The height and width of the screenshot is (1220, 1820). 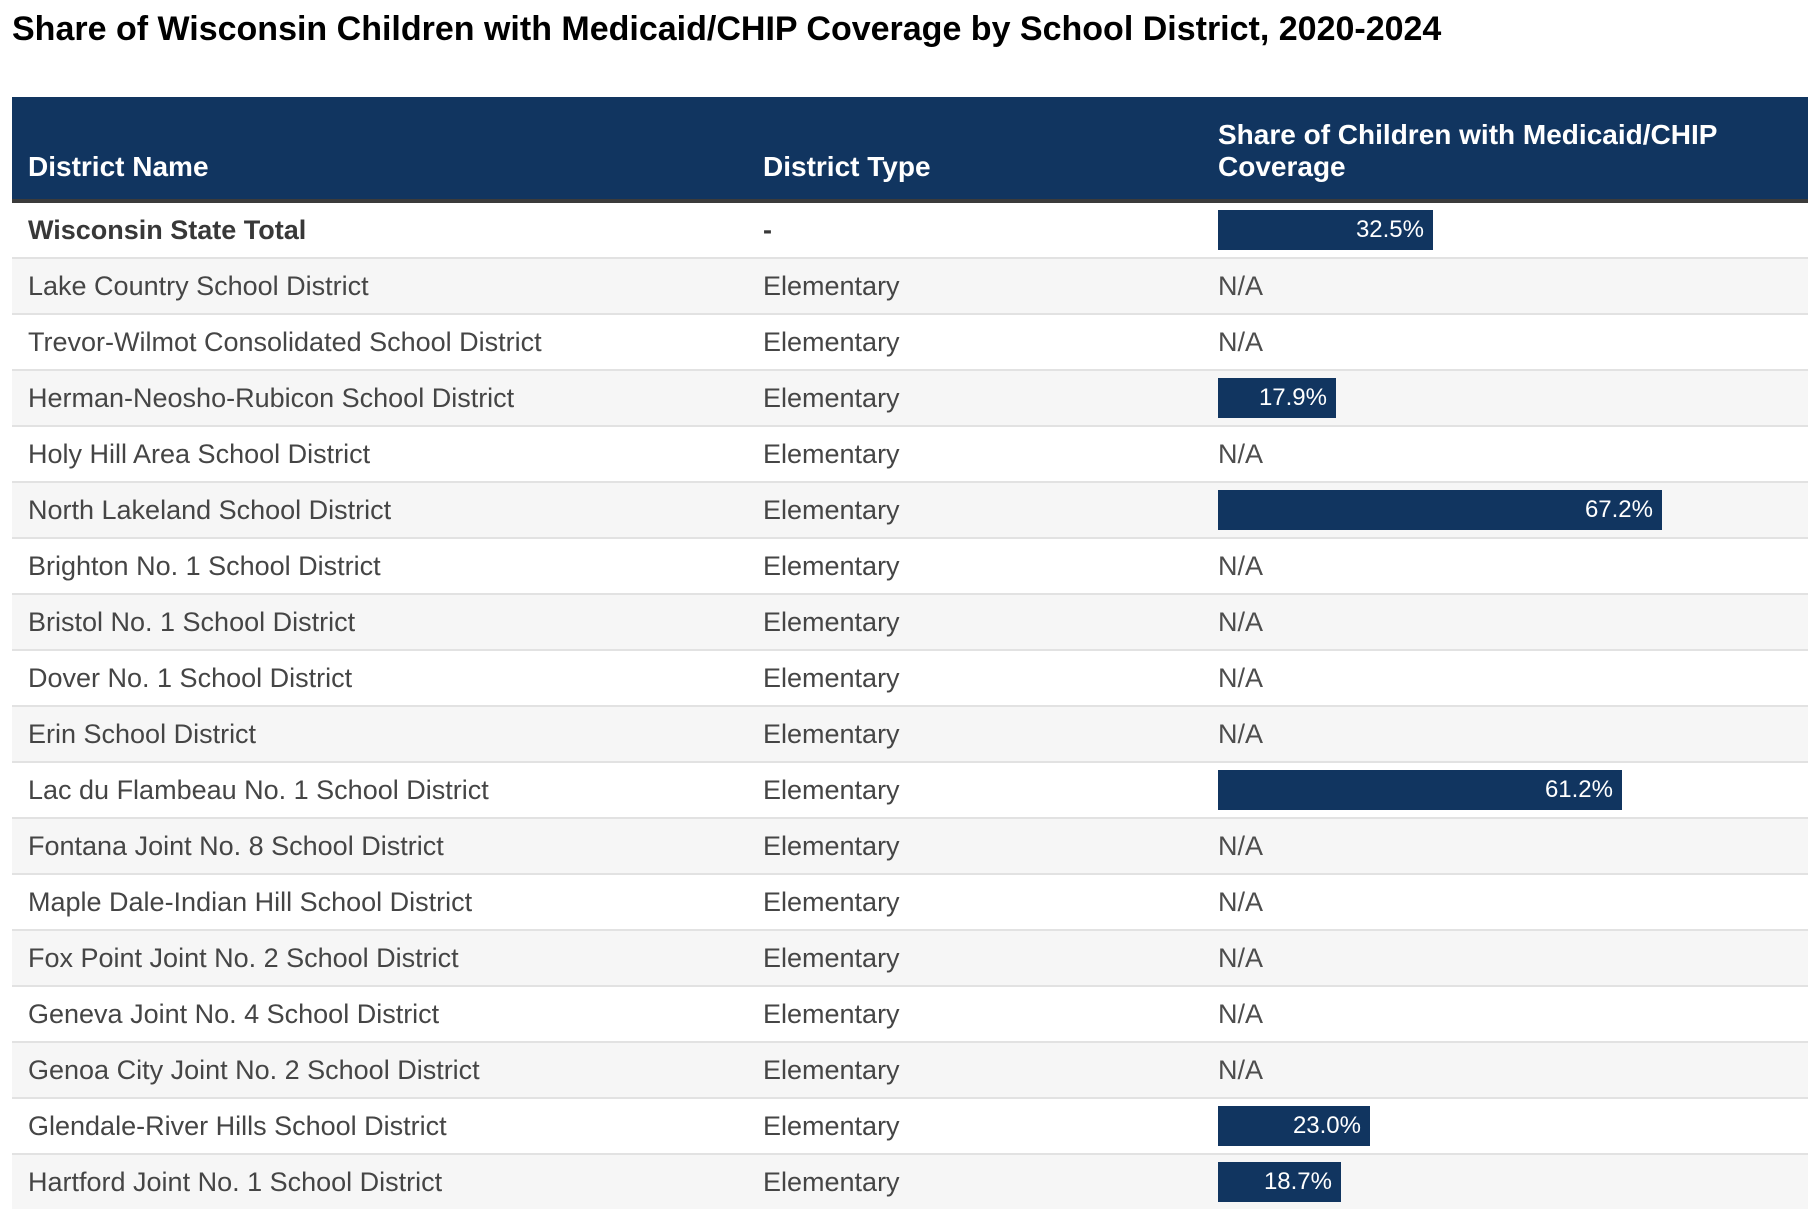 I want to click on coverage-bar: 61.2%, so click(x=1420, y=790).